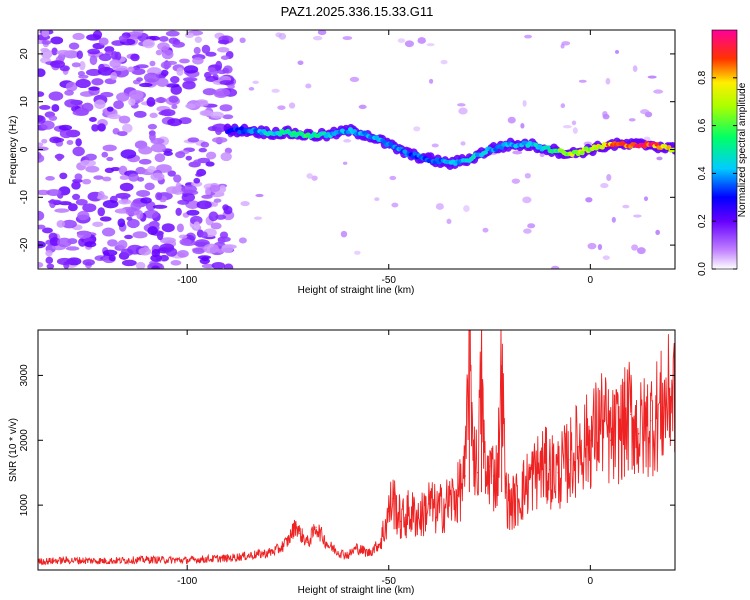  I want to click on figure-title: PAZ1.2025.336.15.33.G11, so click(357, 11).